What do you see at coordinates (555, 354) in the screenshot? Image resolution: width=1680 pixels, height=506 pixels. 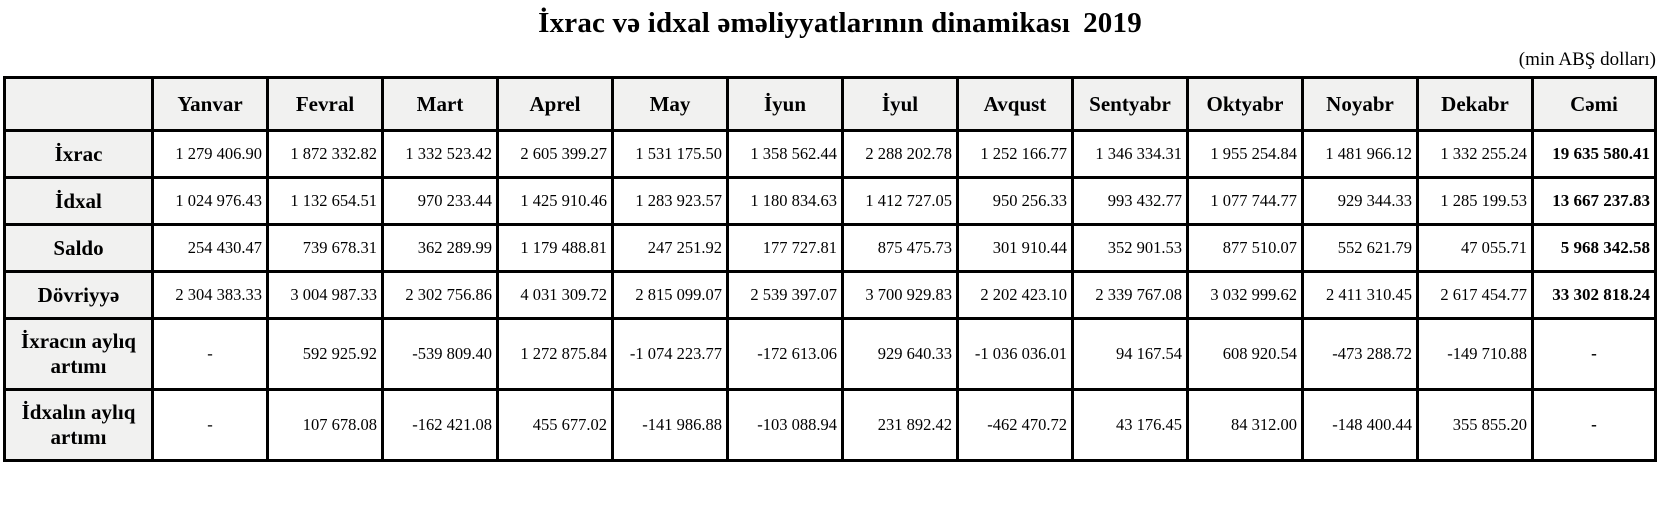 I see `cell-value: 1 272 875.84` at bounding box center [555, 354].